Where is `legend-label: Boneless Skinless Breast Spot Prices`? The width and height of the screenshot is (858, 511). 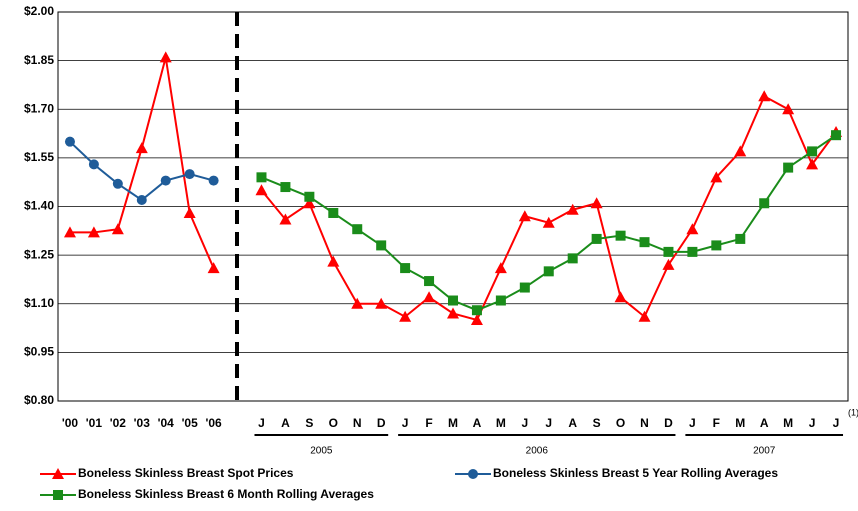 legend-label: Boneless Skinless Breast Spot Prices is located at coordinates (186, 473).